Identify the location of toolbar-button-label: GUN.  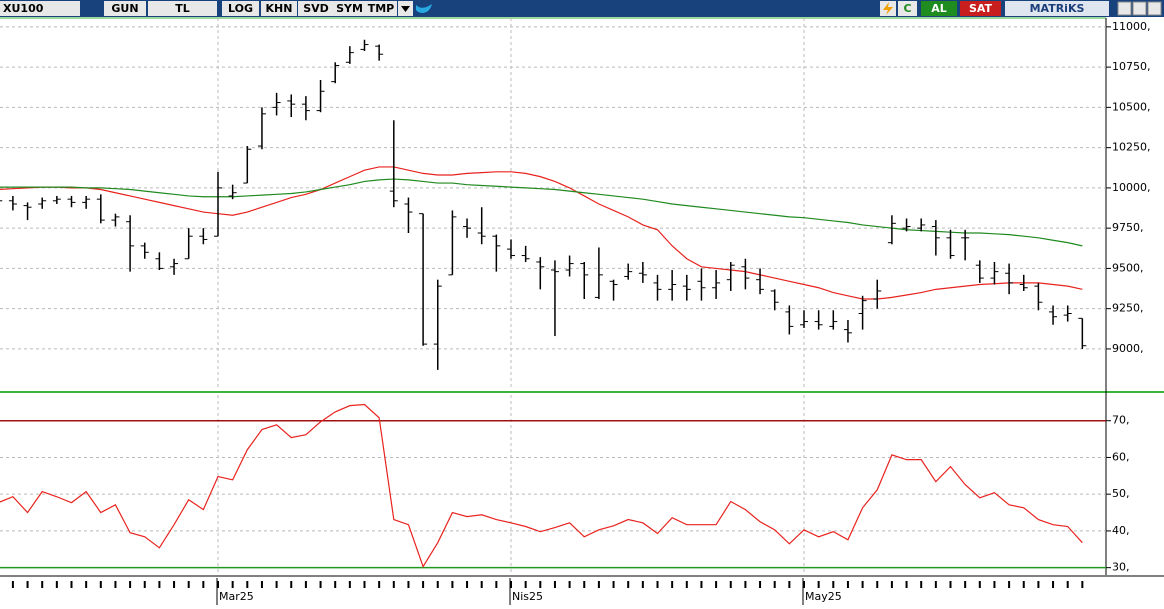
(124, 8).